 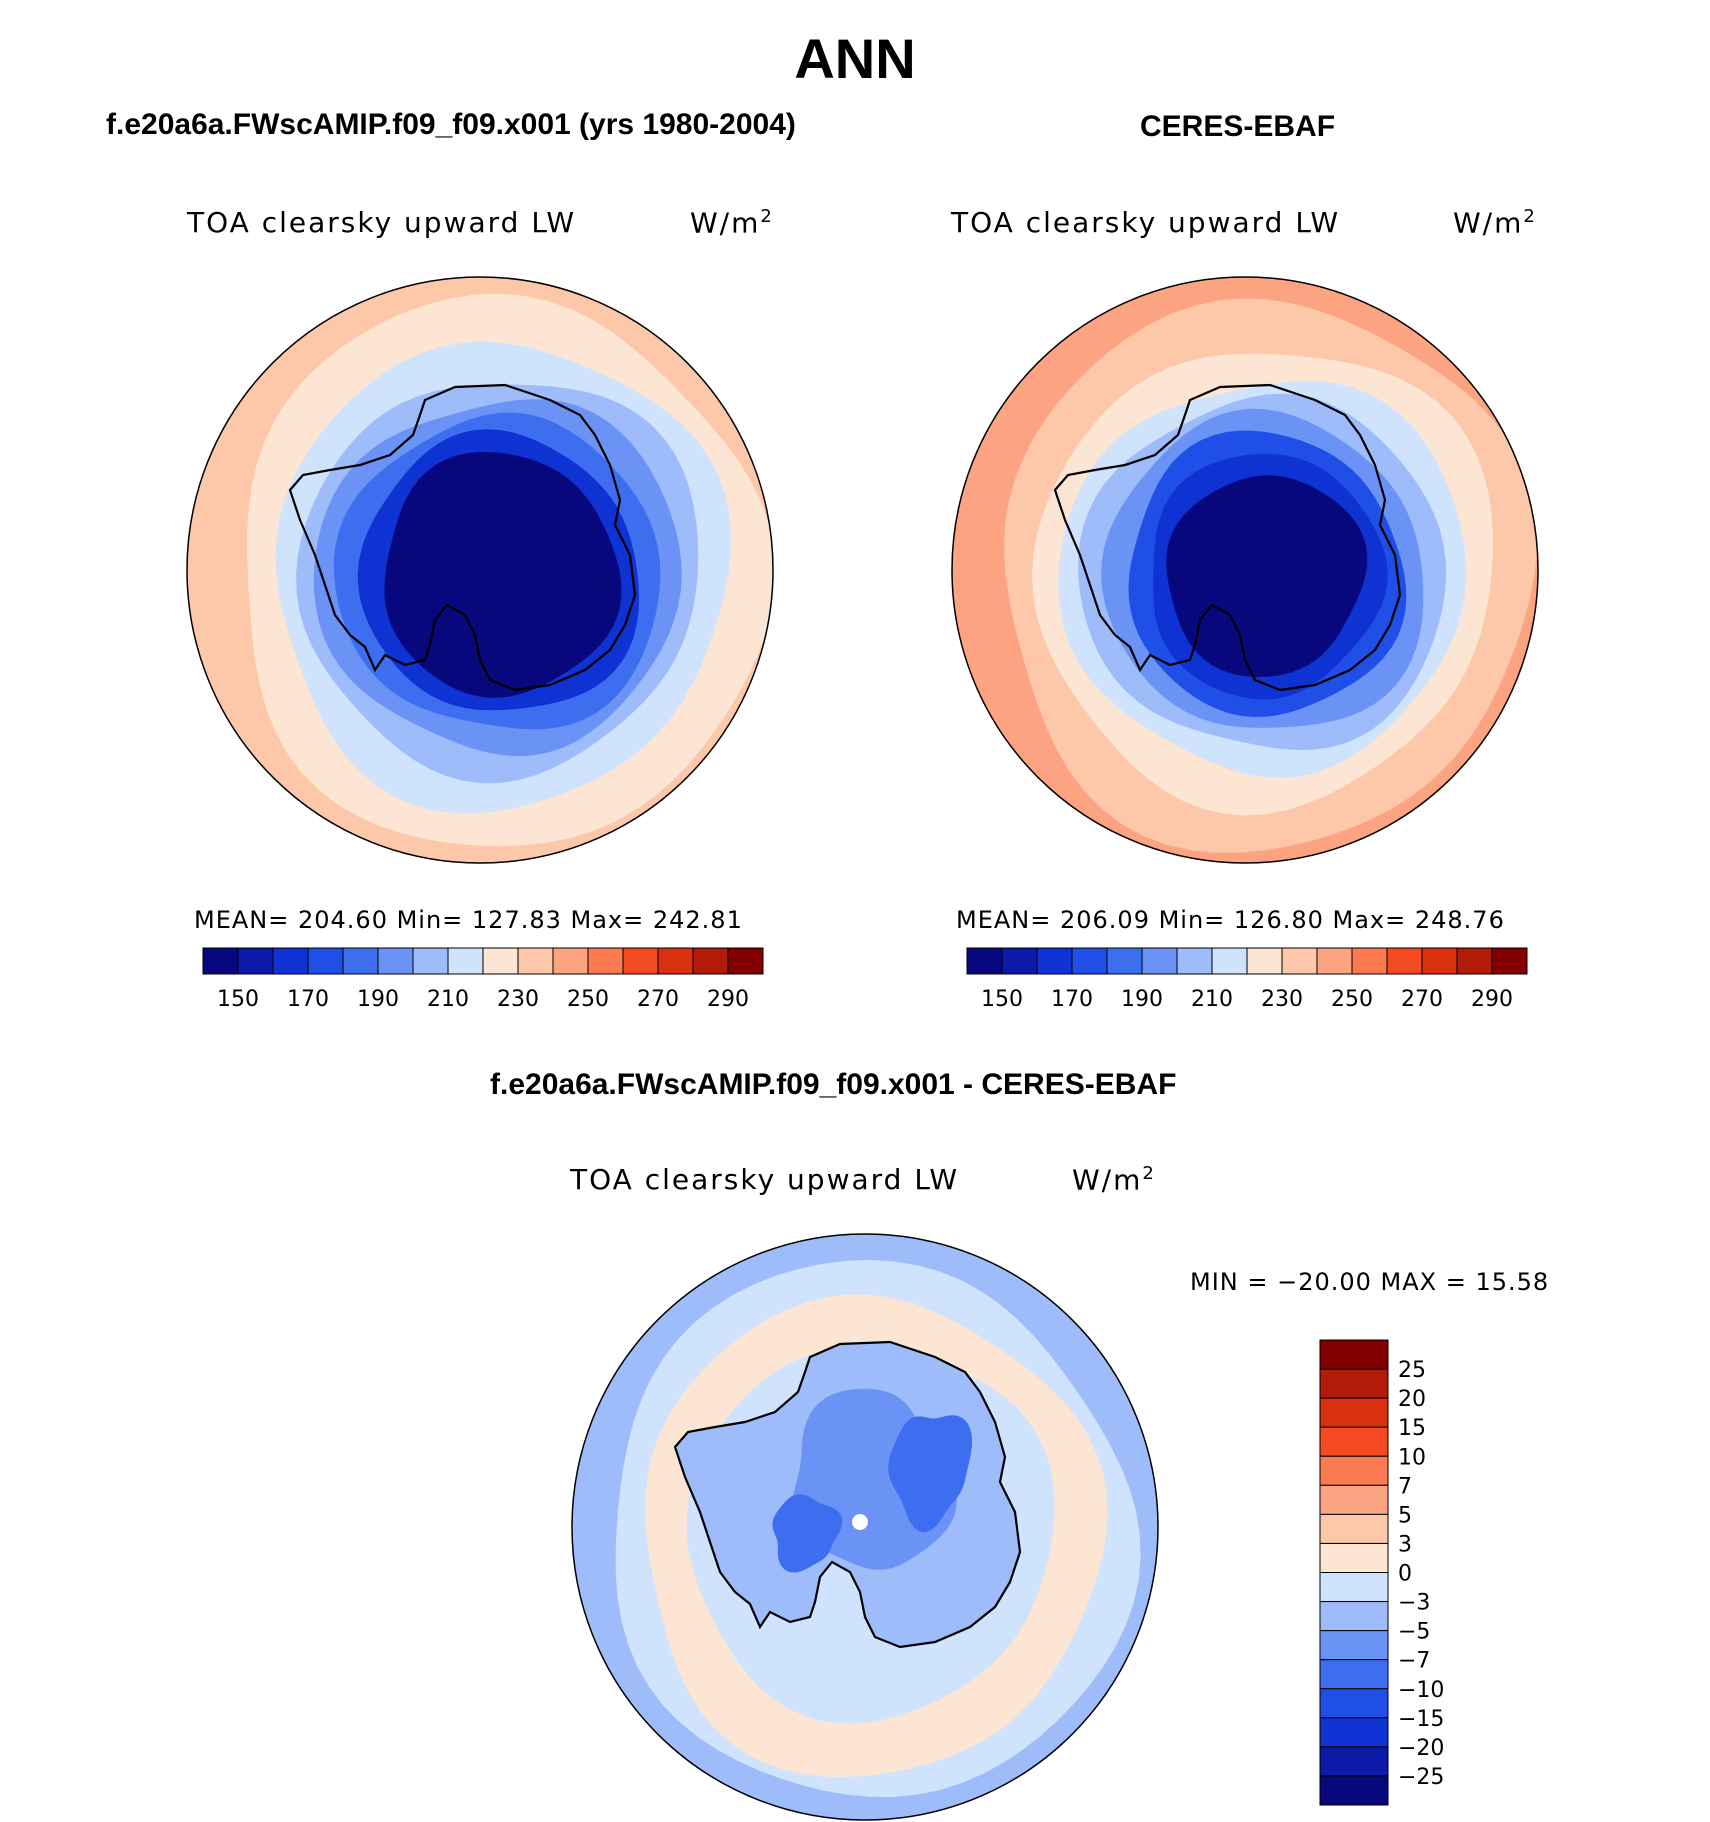 I want to click on panel2-colorbar: 150 170 190 210 230 250 270 290, so click(x=1247, y=979).